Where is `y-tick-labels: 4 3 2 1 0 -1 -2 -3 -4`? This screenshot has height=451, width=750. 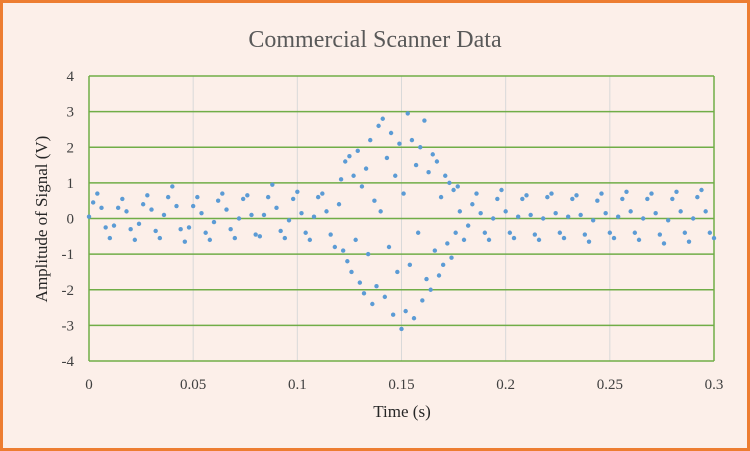
y-tick-labels: 4 3 2 1 0 -1 -2 -3 -4 is located at coordinates (68, 219).